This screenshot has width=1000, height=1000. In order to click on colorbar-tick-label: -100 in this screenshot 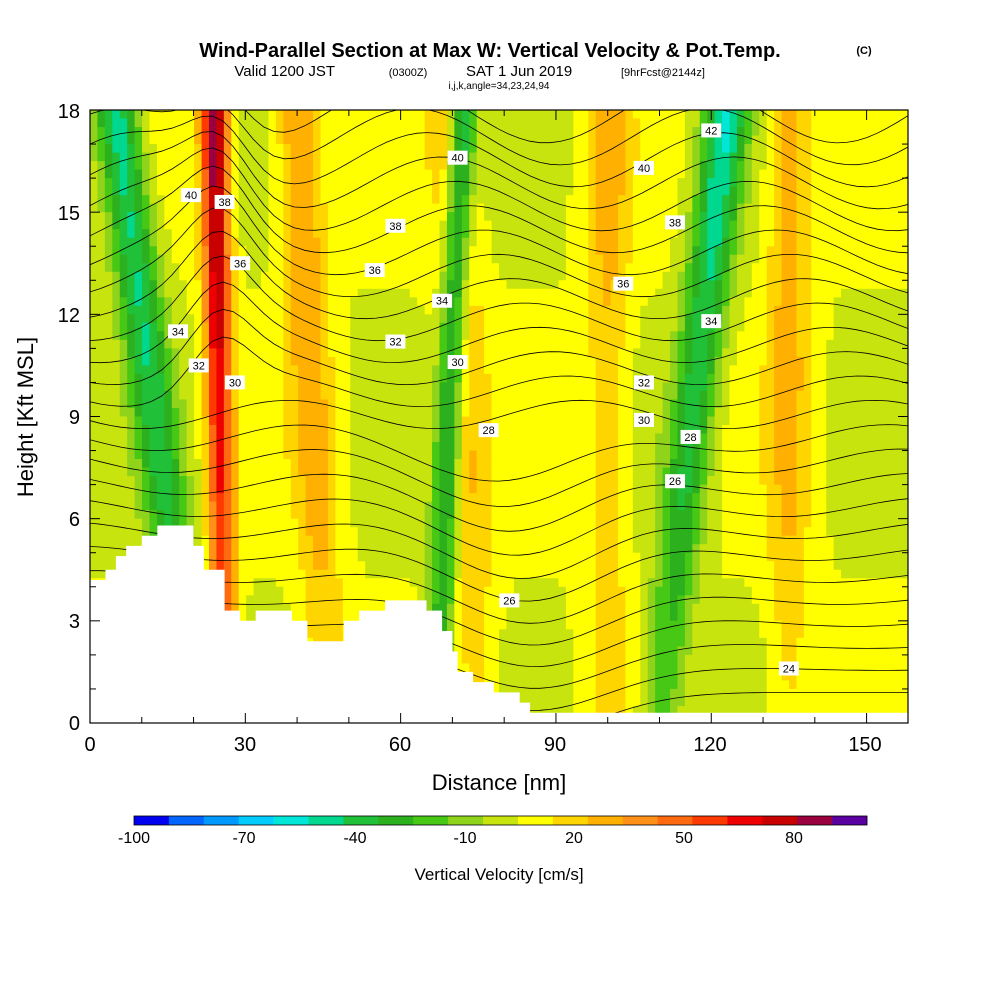, I will do `click(134, 838)`.